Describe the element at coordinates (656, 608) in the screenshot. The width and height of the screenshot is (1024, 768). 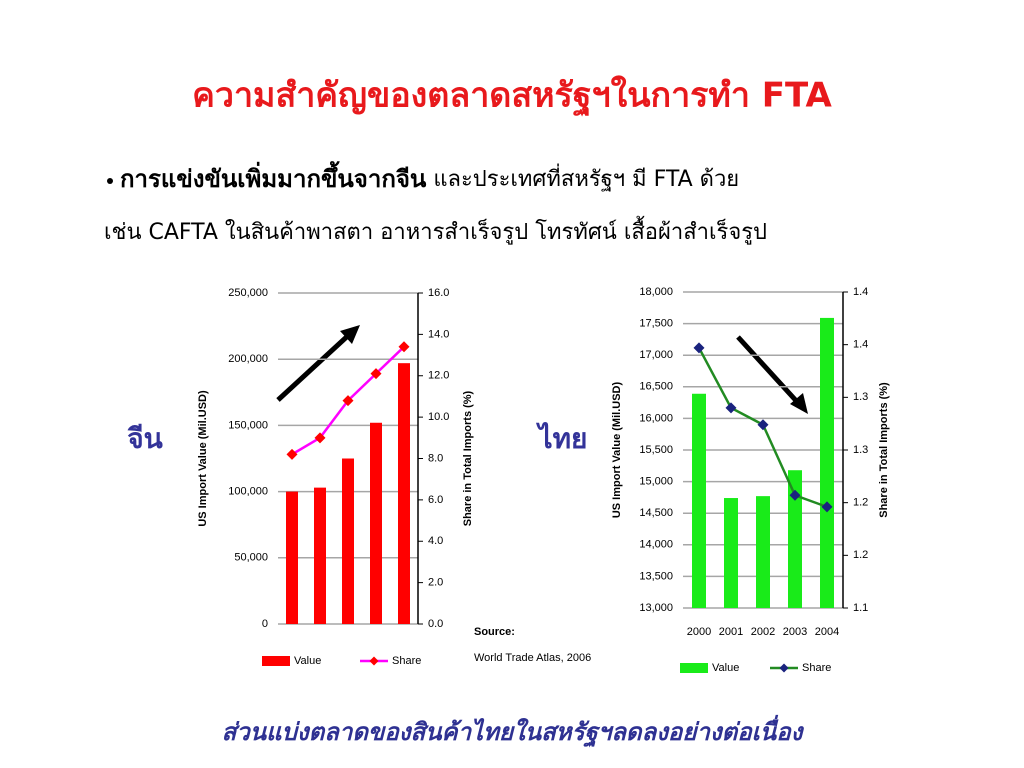
I see `y-tick-label: 13,000` at that location.